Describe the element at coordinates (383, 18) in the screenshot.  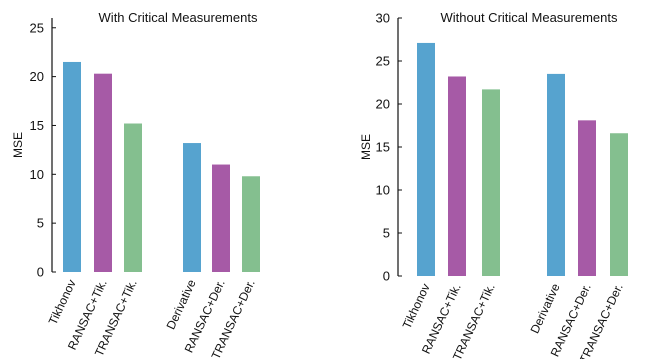
I see `y-tick-label: 30` at that location.